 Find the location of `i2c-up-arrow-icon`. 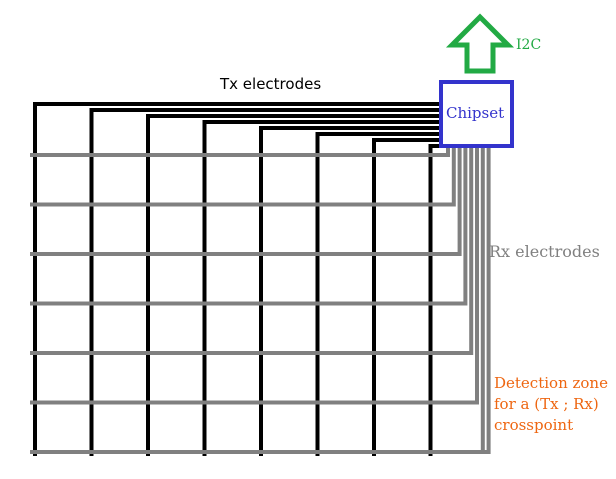

i2c-up-arrow-icon is located at coordinates (480, 43).